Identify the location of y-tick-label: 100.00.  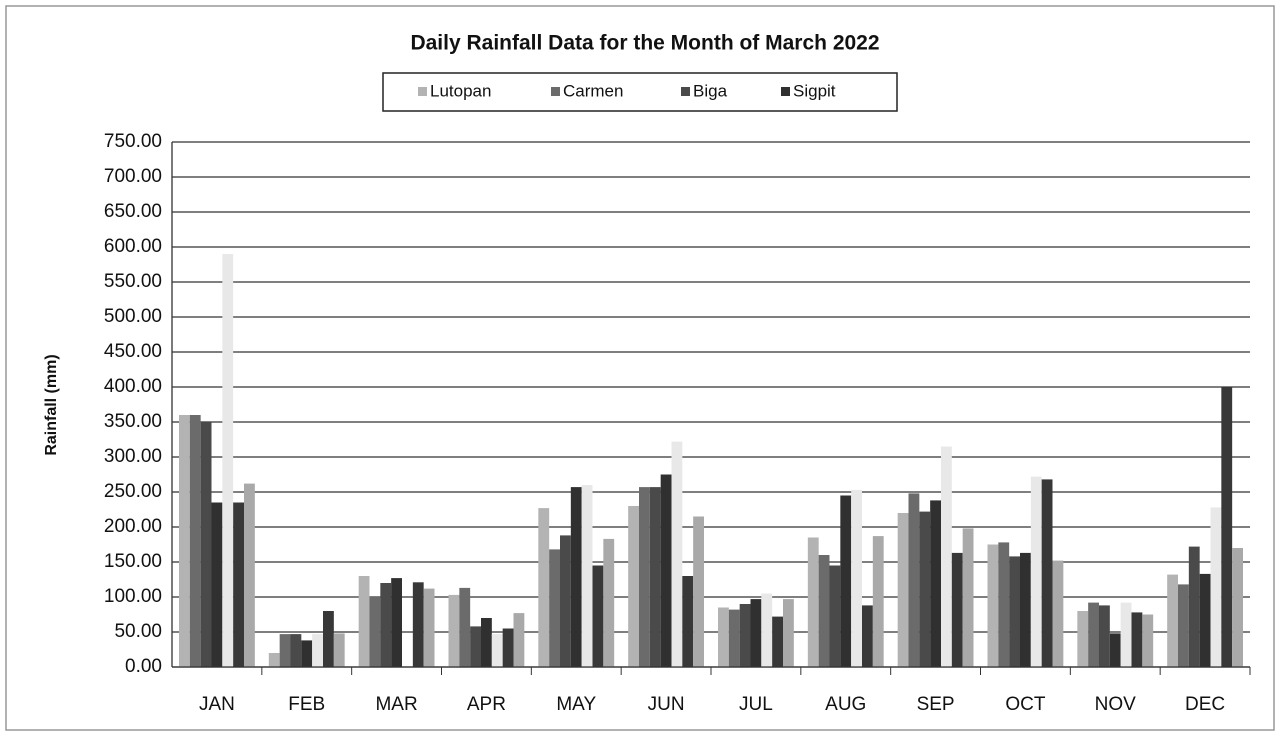
(133, 596).